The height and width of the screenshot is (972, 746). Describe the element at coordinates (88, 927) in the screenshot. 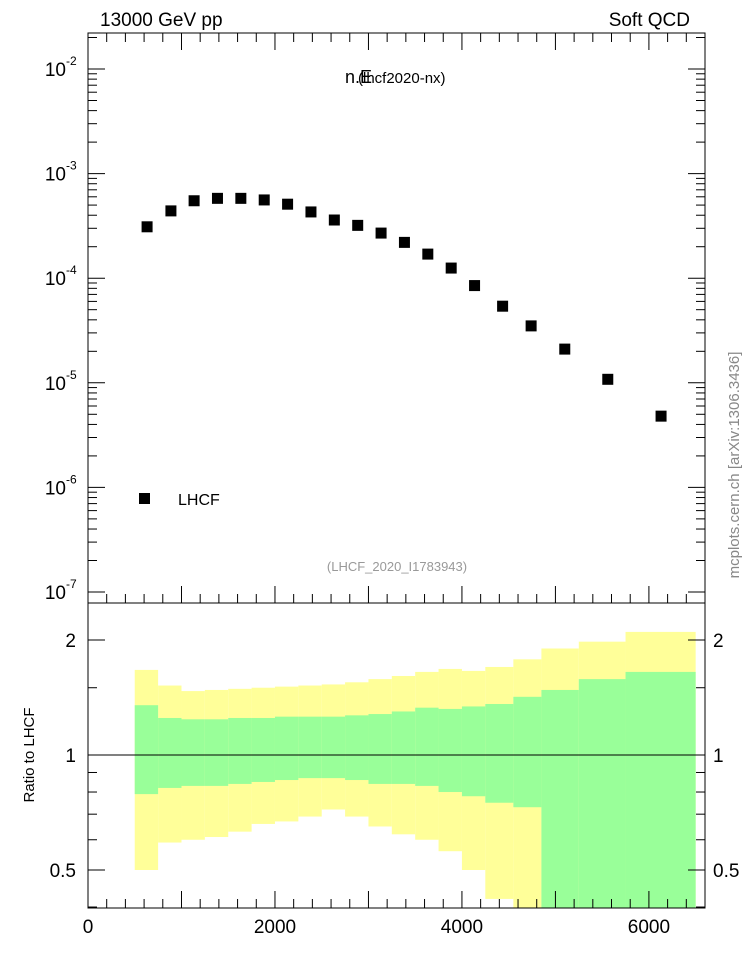

I see `x-tick-label: 0` at that location.